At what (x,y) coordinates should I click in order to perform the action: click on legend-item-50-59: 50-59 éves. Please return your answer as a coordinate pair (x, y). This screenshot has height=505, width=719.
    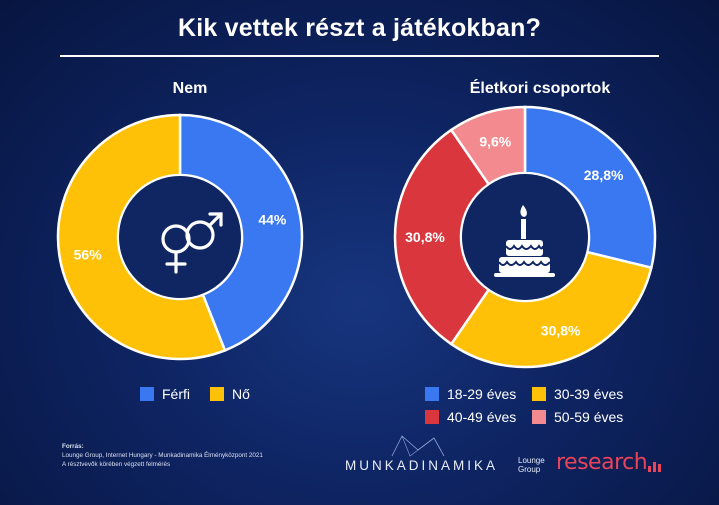
    Looking at the image, I should click on (577, 417).